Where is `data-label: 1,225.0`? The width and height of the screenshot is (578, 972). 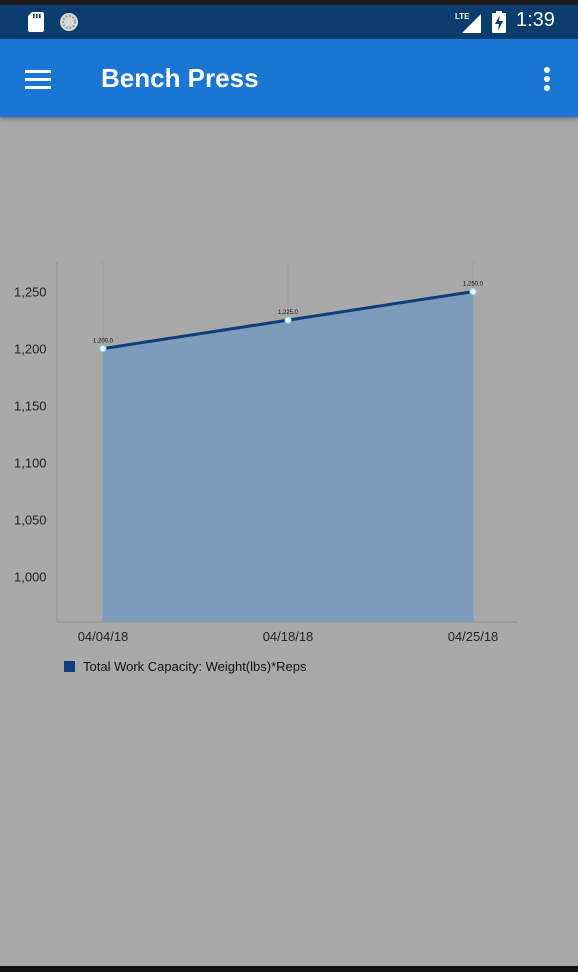 data-label: 1,225.0 is located at coordinates (288, 313).